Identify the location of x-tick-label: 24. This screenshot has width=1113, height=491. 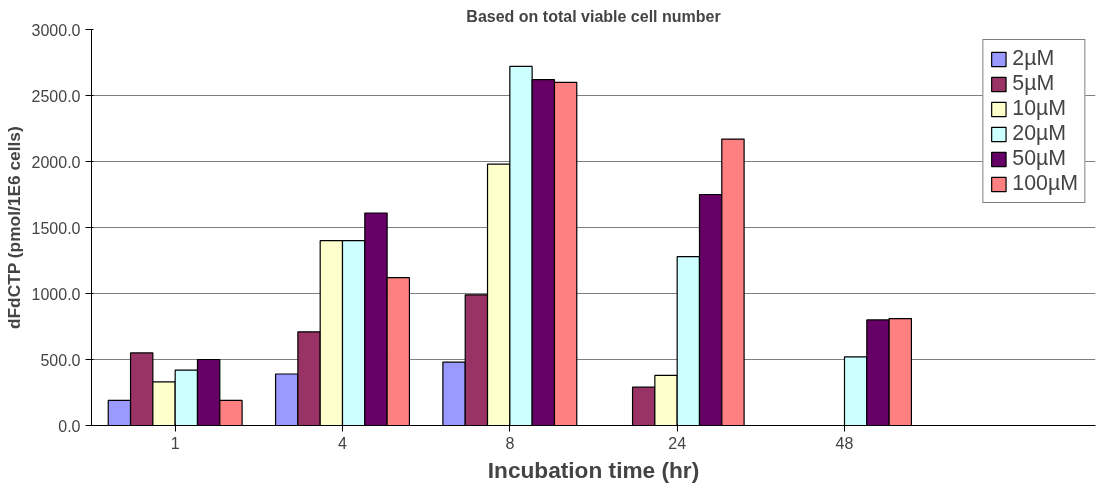
(677, 443).